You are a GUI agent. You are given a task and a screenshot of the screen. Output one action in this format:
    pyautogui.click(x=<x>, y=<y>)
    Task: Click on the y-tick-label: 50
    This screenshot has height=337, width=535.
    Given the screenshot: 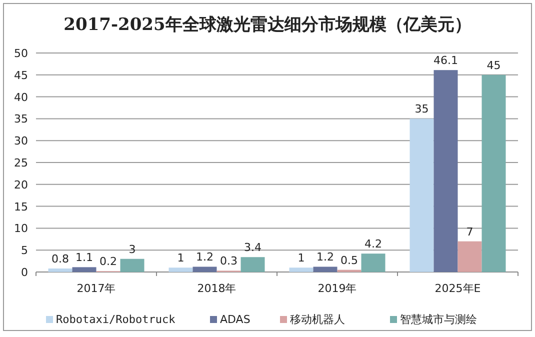 What is the action you would take?
    pyautogui.click(x=21, y=53)
    